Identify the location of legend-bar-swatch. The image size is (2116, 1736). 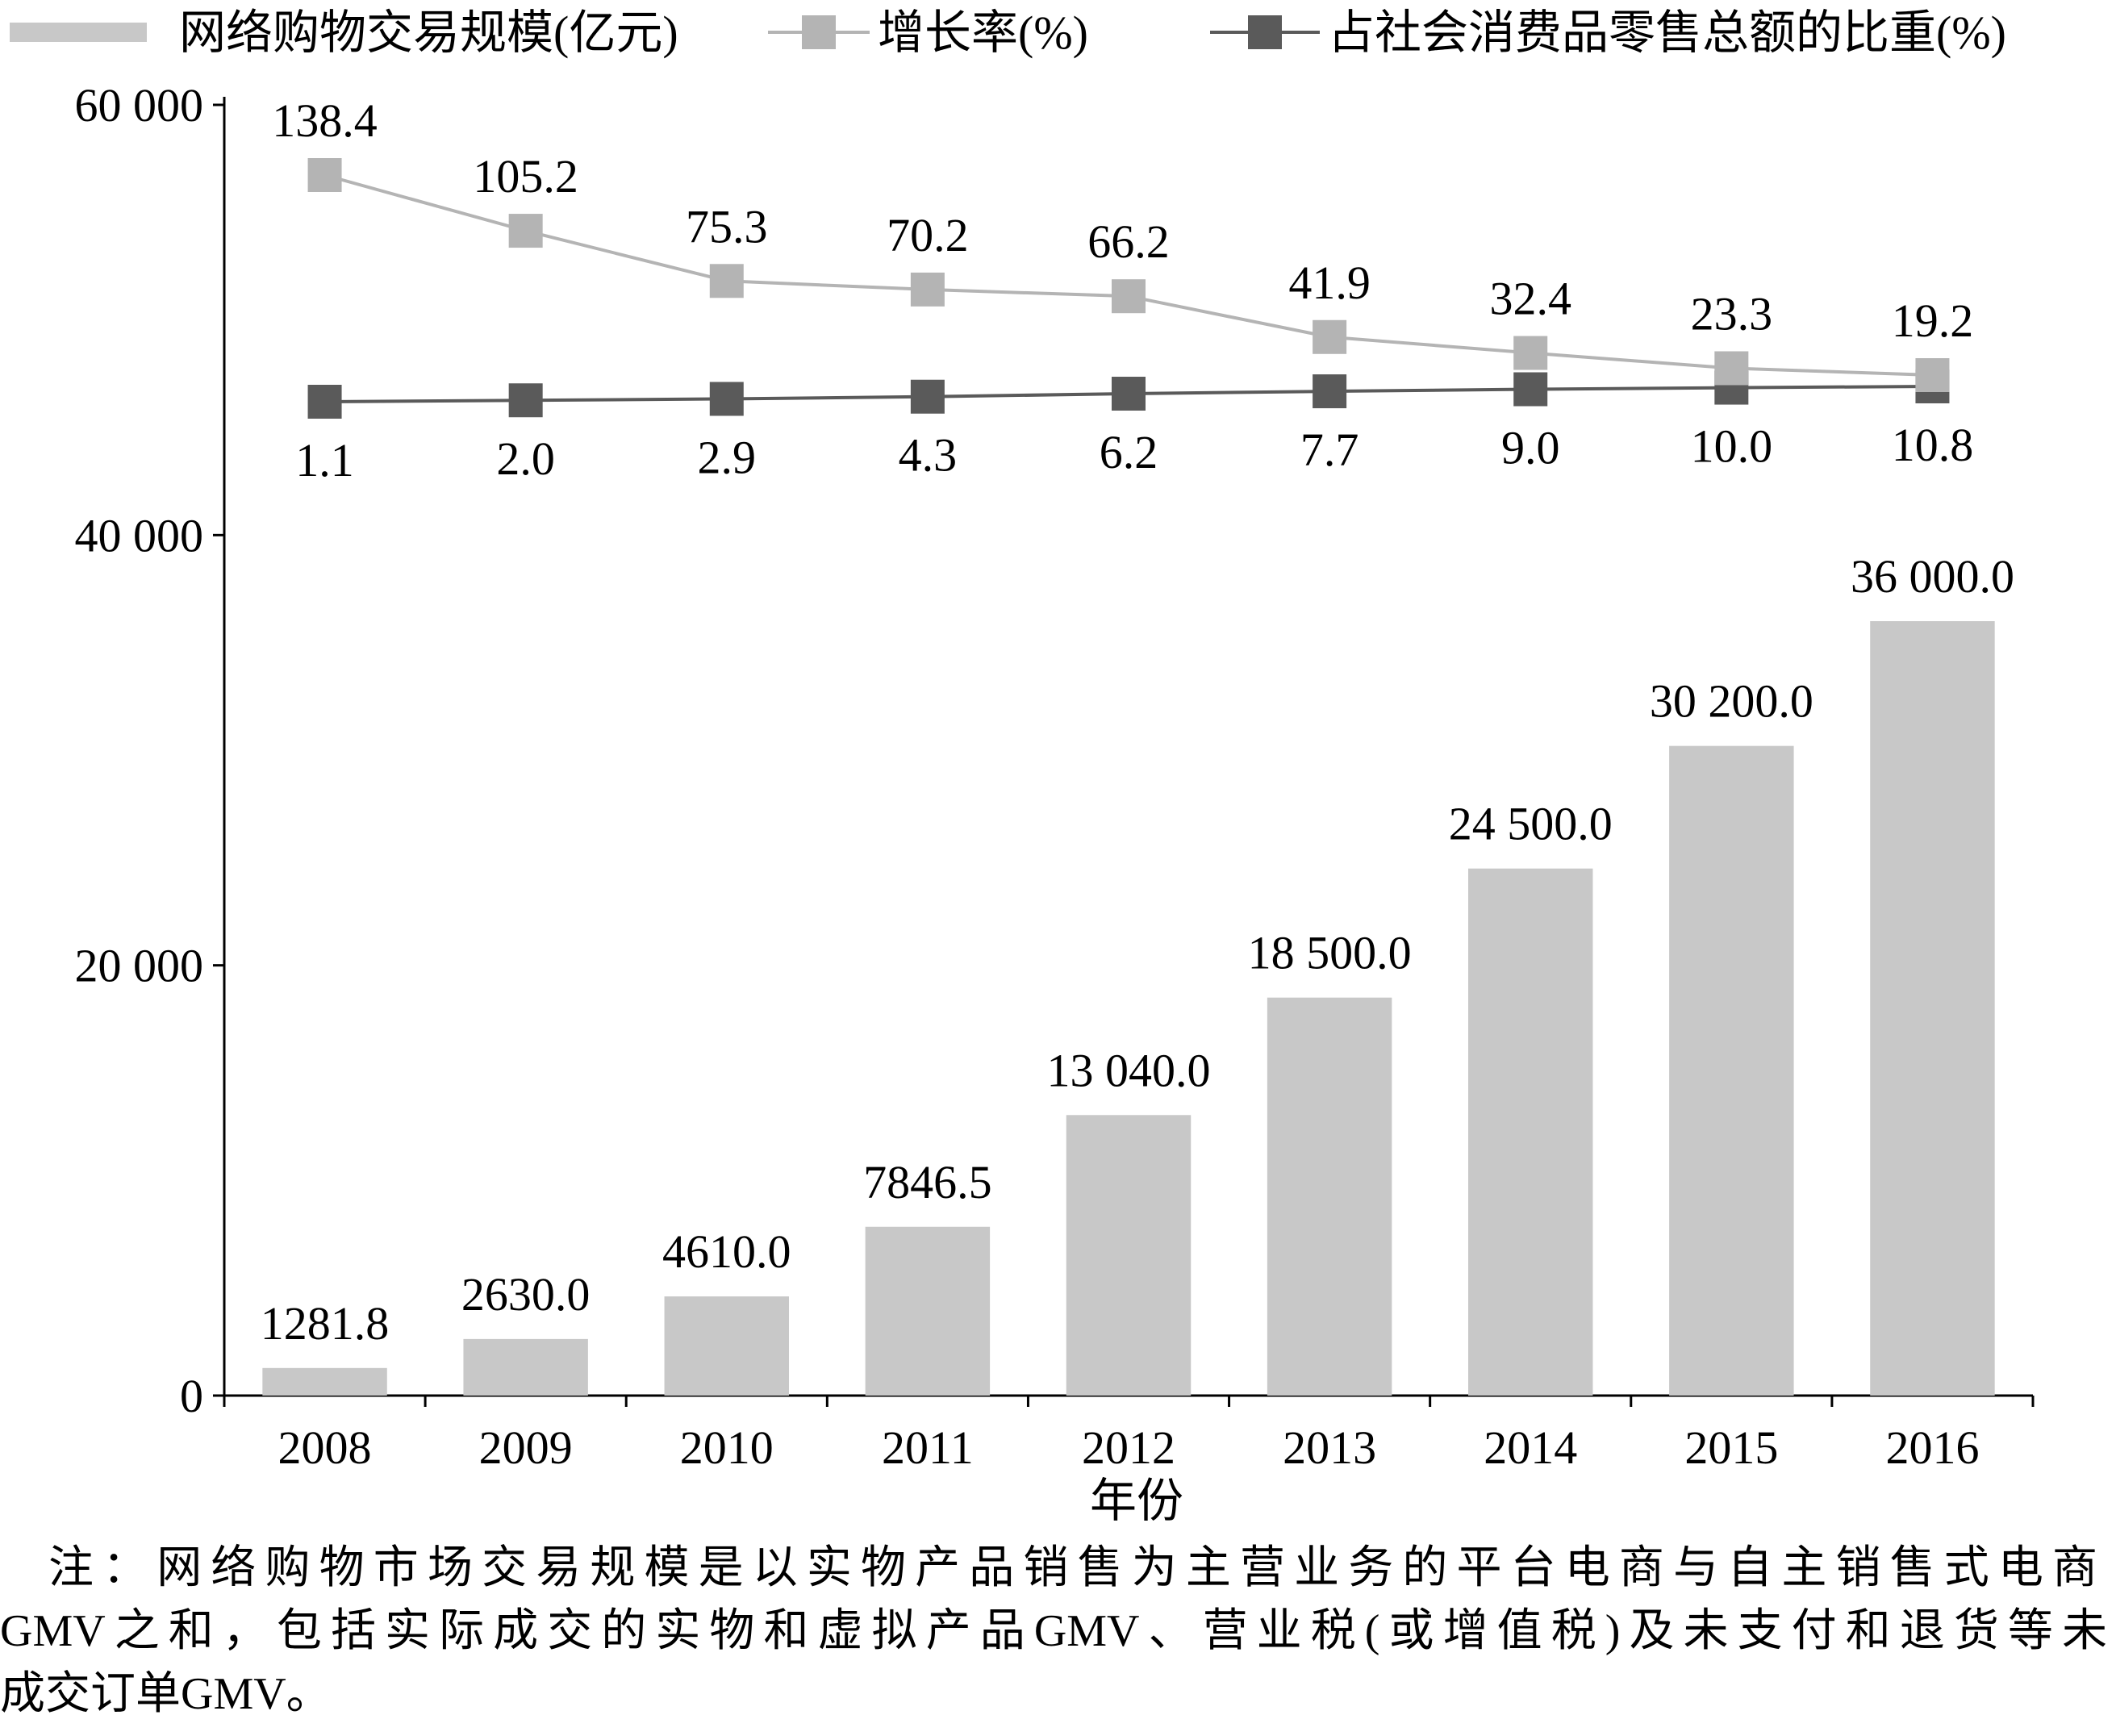
(78, 32).